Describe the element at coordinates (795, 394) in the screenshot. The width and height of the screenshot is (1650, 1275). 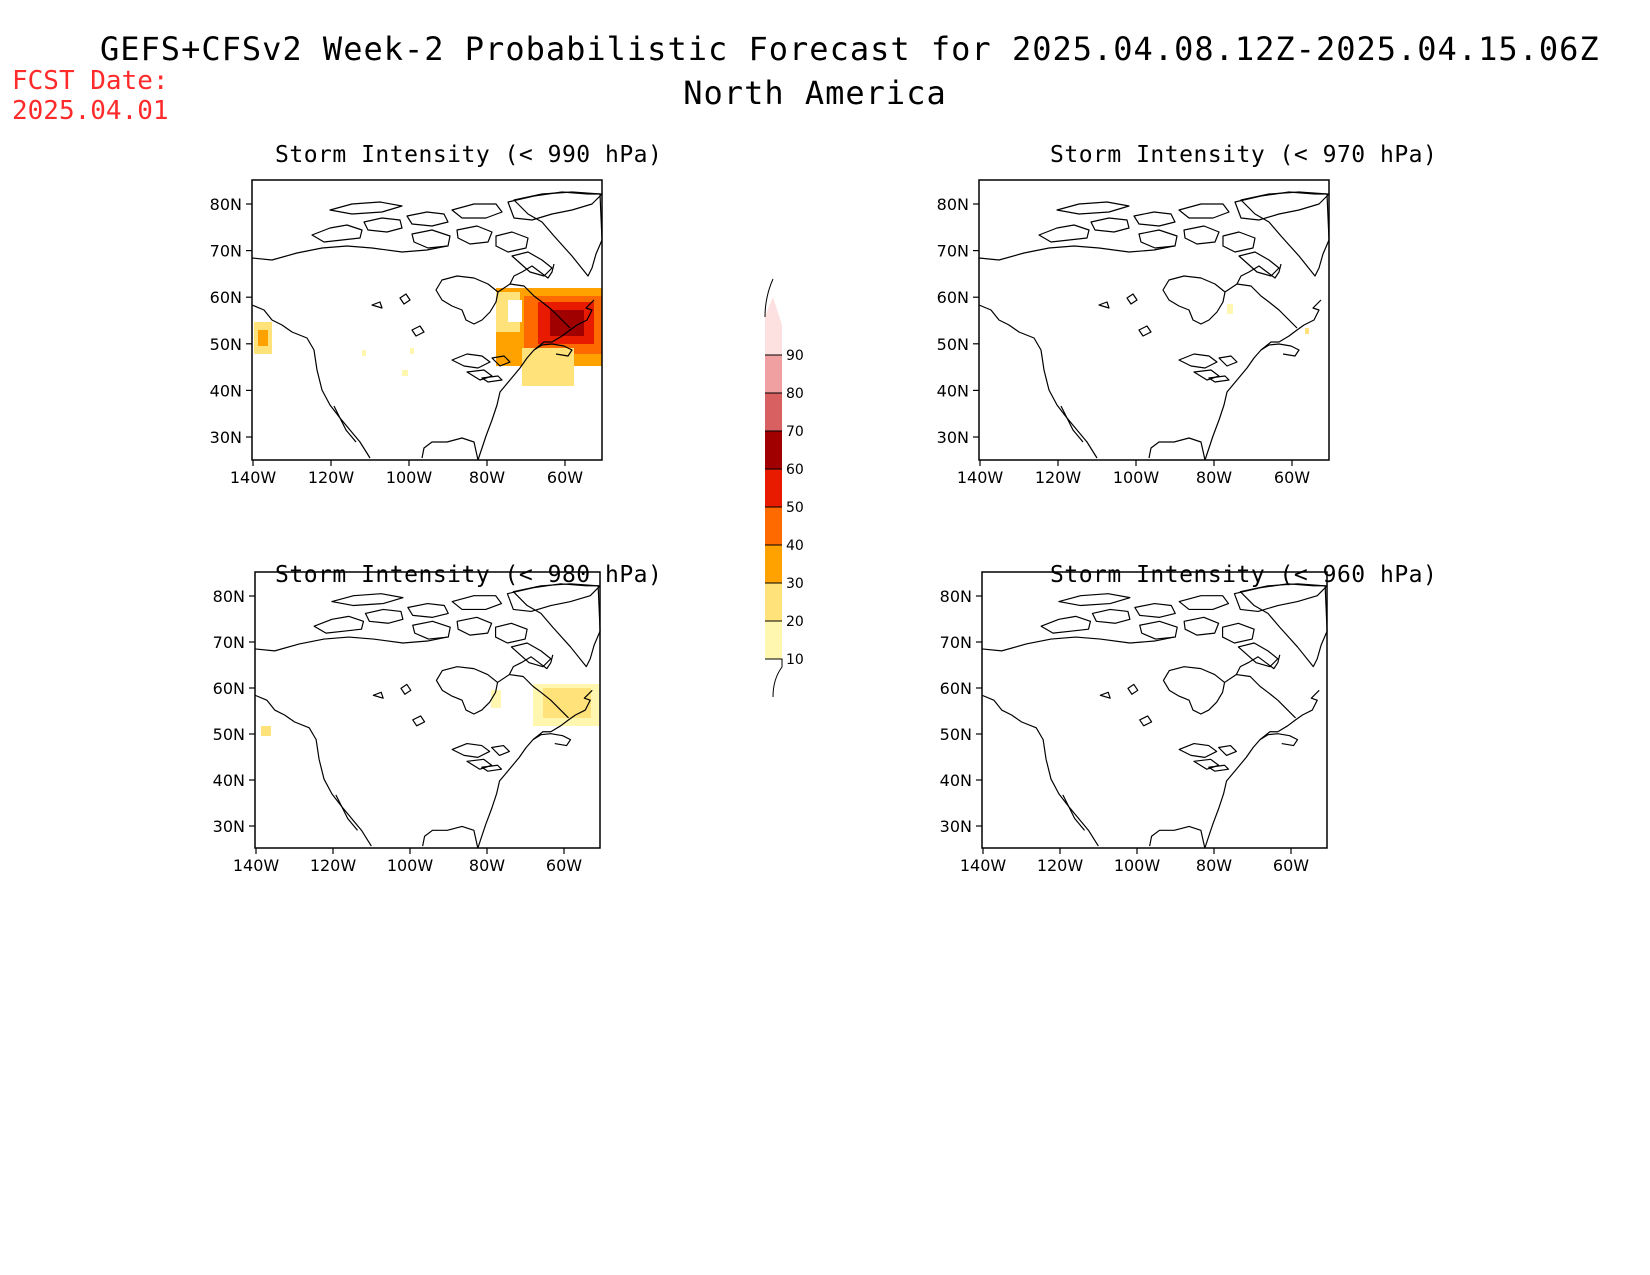
I see `colorbar-label: 80` at that location.